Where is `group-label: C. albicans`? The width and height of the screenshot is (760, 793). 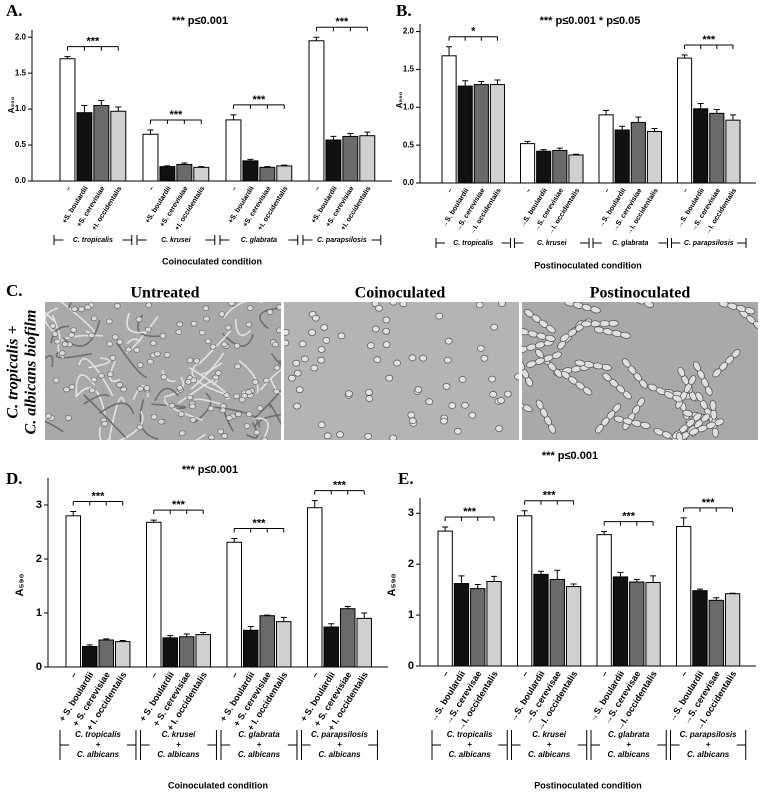
group-label: C. albicans is located at coordinates (549, 754).